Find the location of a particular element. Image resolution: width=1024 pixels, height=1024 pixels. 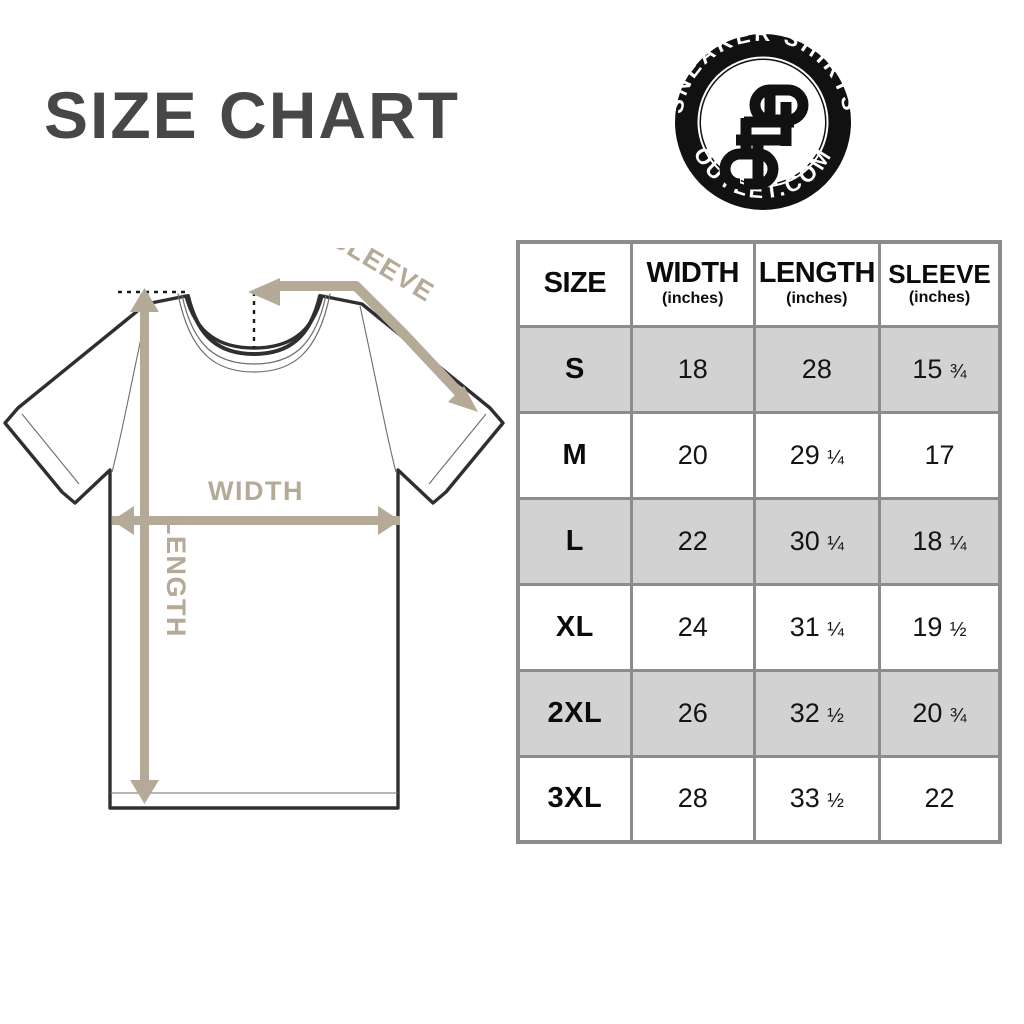

cell-size: L is located at coordinates (574, 541).